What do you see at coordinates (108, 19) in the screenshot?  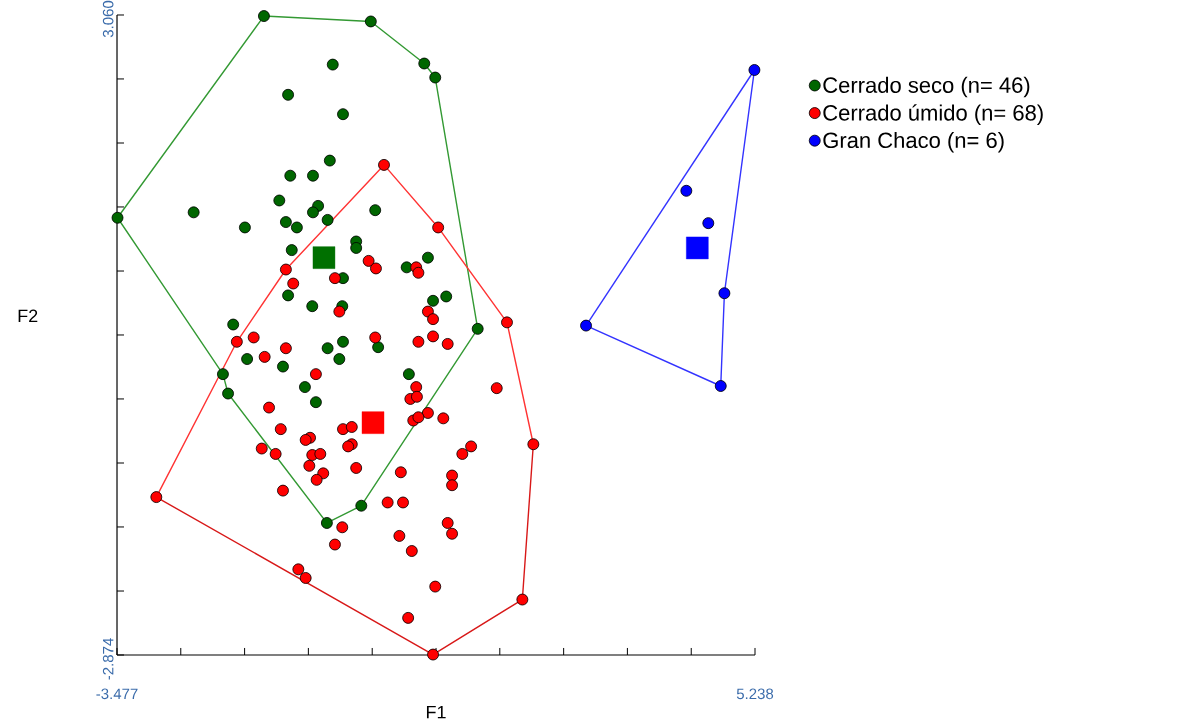 I see `y-tick-label: 3.060` at bounding box center [108, 19].